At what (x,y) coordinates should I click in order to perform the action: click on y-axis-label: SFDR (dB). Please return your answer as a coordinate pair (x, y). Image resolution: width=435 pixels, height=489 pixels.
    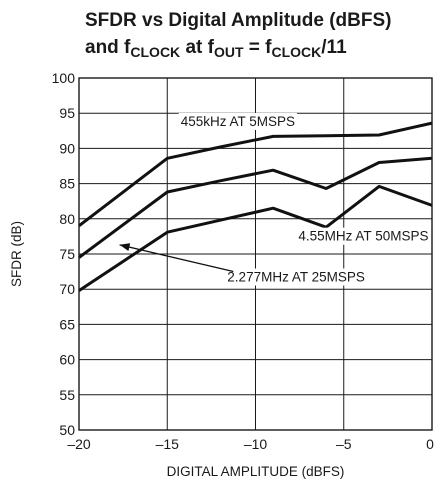
    Looking at the image, I should click on (16, 254).